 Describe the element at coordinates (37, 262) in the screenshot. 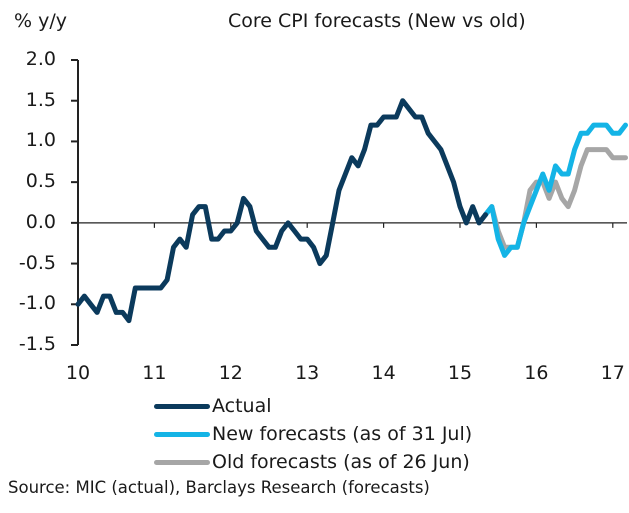

I see `y-tick-label: -0.5` at that location.